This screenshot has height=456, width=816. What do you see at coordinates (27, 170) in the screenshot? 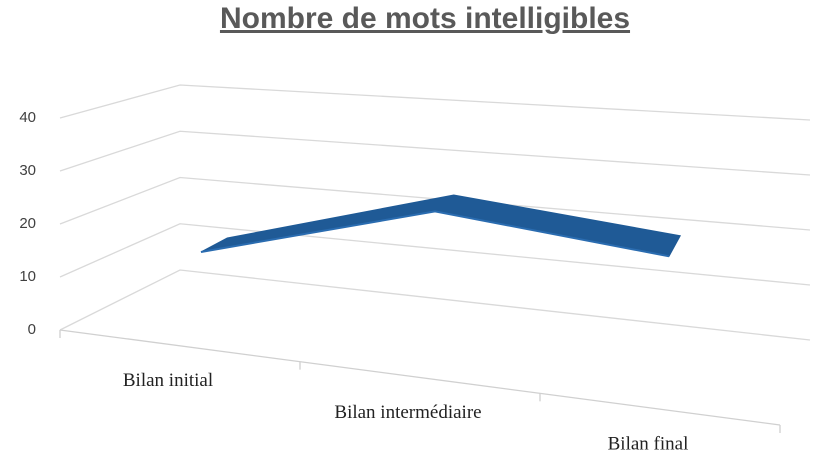
I see `y-tick-label: 30` at bounding box center [27, 170].